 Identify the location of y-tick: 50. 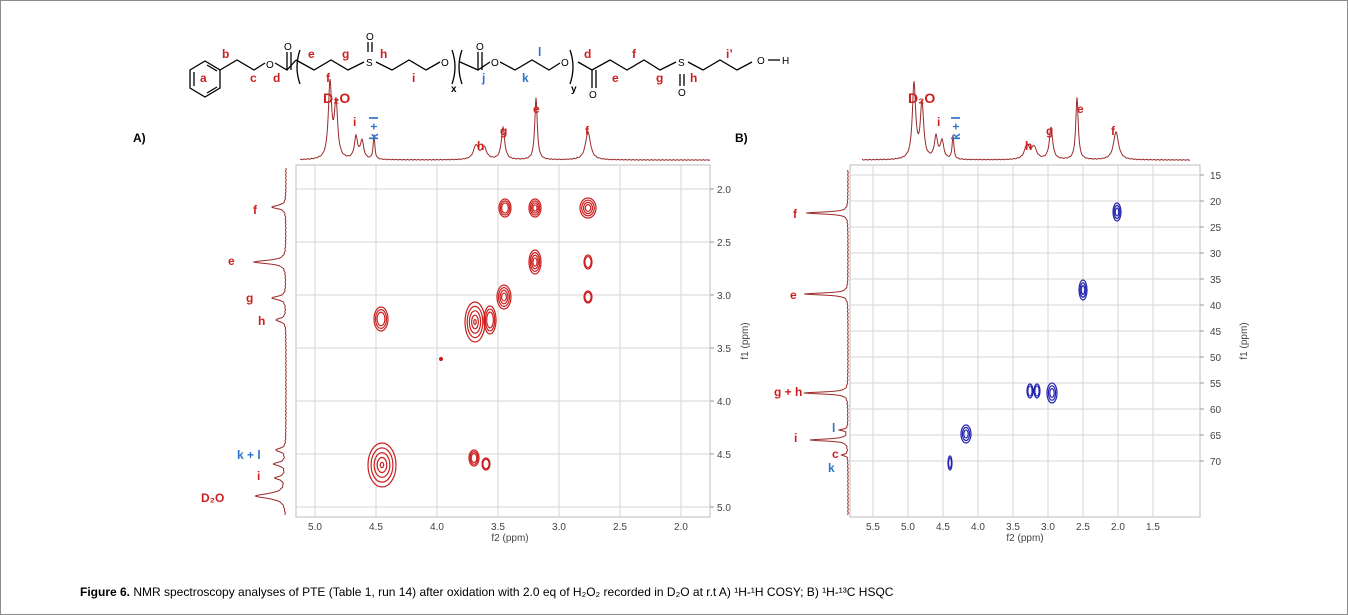
(1216, 358).